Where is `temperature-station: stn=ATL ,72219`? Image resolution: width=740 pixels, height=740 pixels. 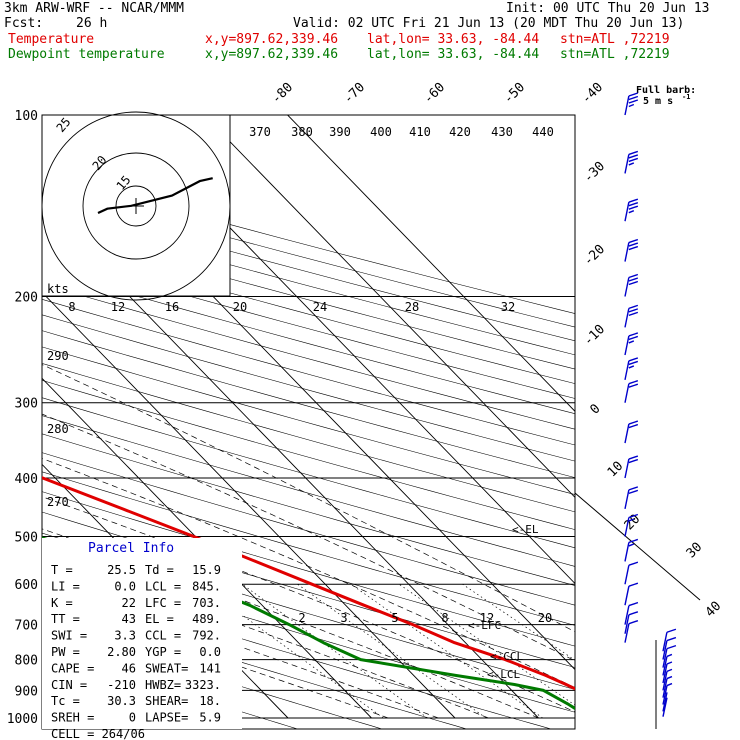
temperature-station: stn=ATL ,72219 is located at coordinates (615, 39).